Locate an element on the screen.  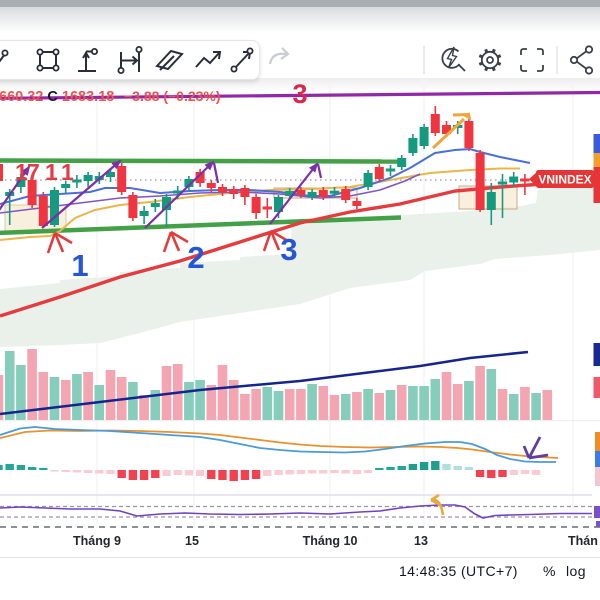
svg-text: VNINDEX is located at coordinates (564, 180).